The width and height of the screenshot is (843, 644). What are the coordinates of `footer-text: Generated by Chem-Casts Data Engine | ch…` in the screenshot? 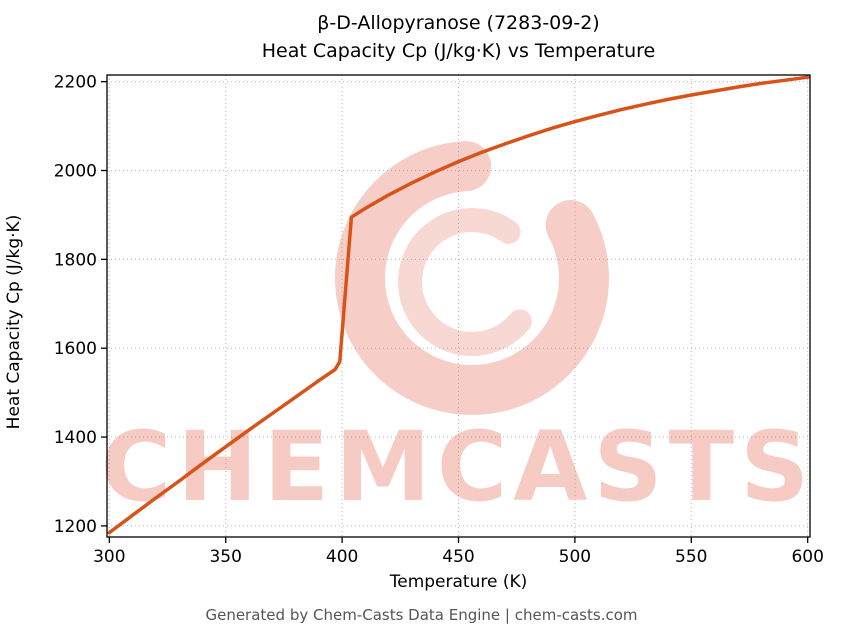 It's located at (421, 615).